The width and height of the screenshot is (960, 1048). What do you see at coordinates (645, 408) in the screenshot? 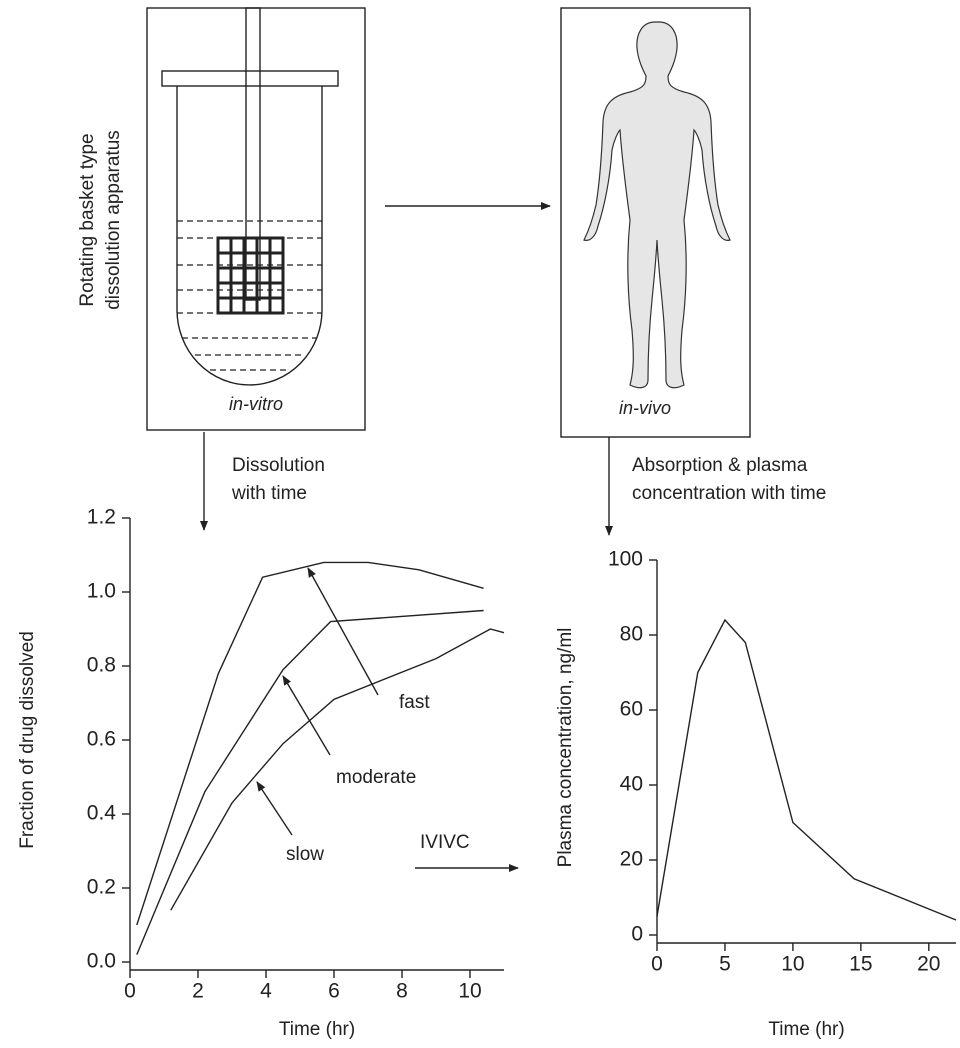
I see `in-vivo-label: in-vivo` at bounding box center [645, 408].